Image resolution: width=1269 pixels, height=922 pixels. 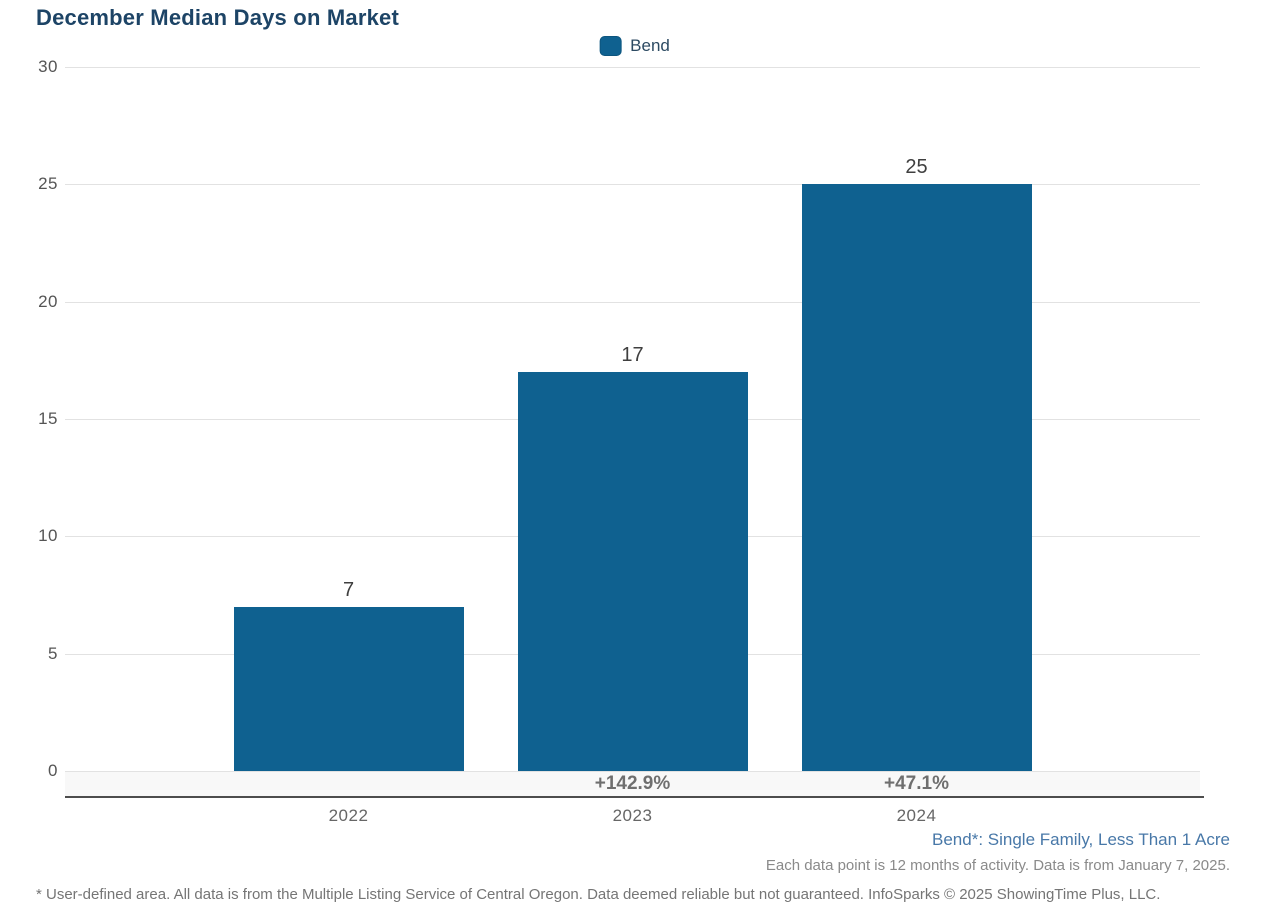 I want to click on y-axis-tick-label-10: 10, so click(x=48, y=536).